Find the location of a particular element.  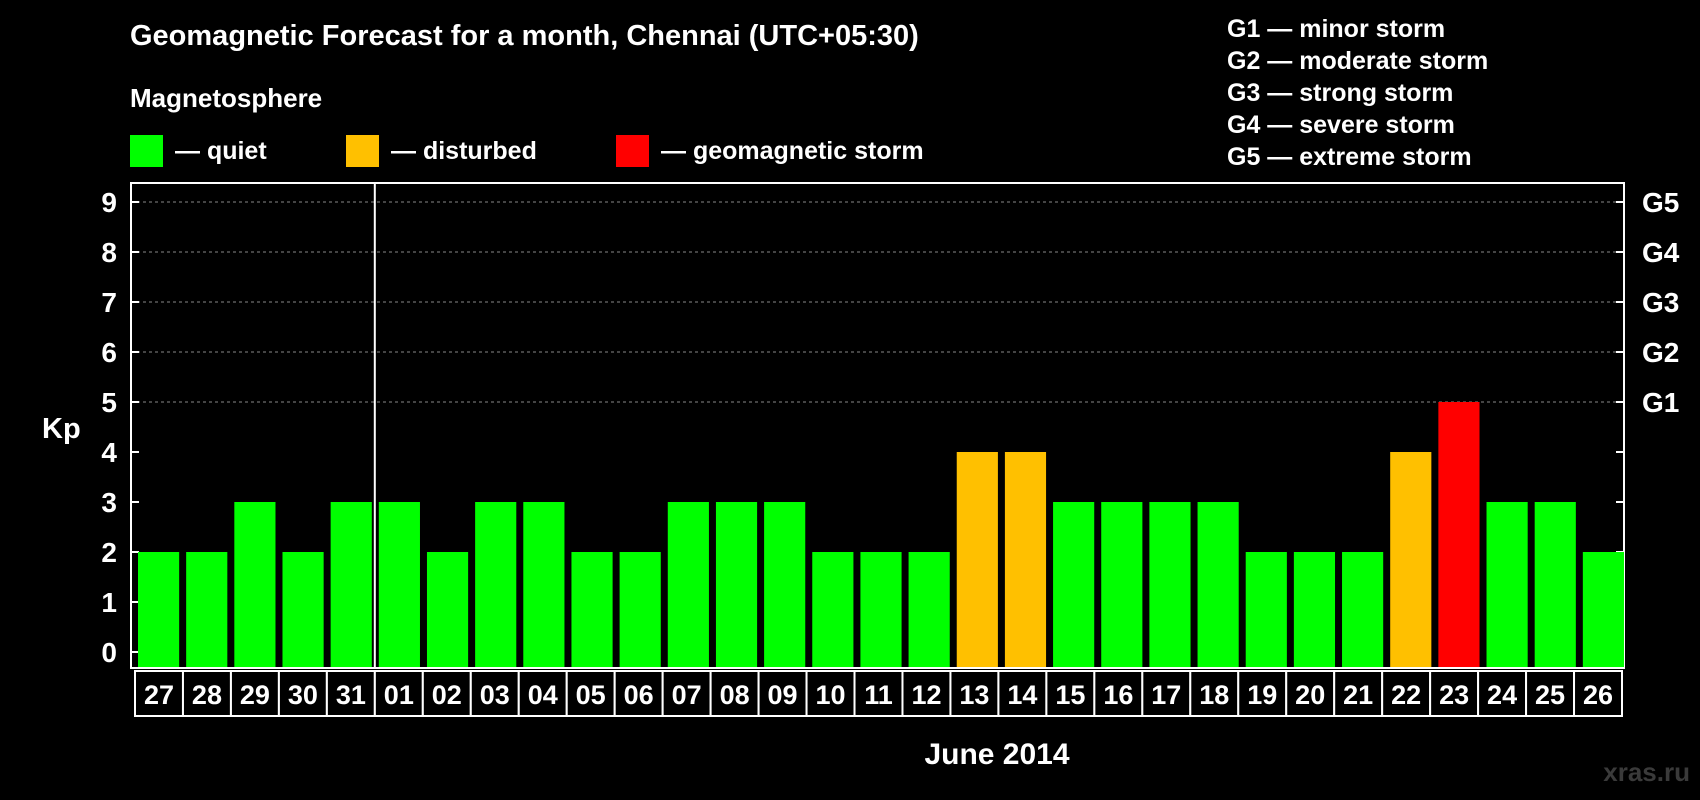

x-tick-label: 23 is located at coordinates (1454, 695).